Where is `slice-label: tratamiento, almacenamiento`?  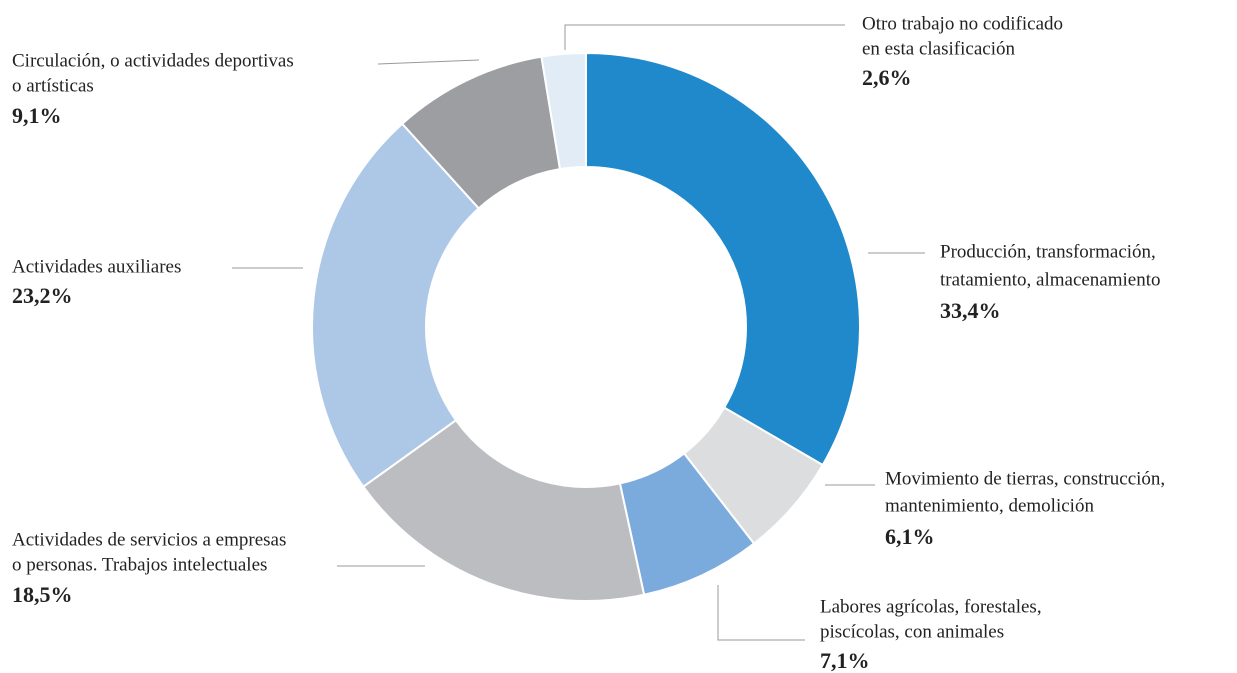 slice-label: tratamiento, almacenamiento is located at coordinates (1050, 279).